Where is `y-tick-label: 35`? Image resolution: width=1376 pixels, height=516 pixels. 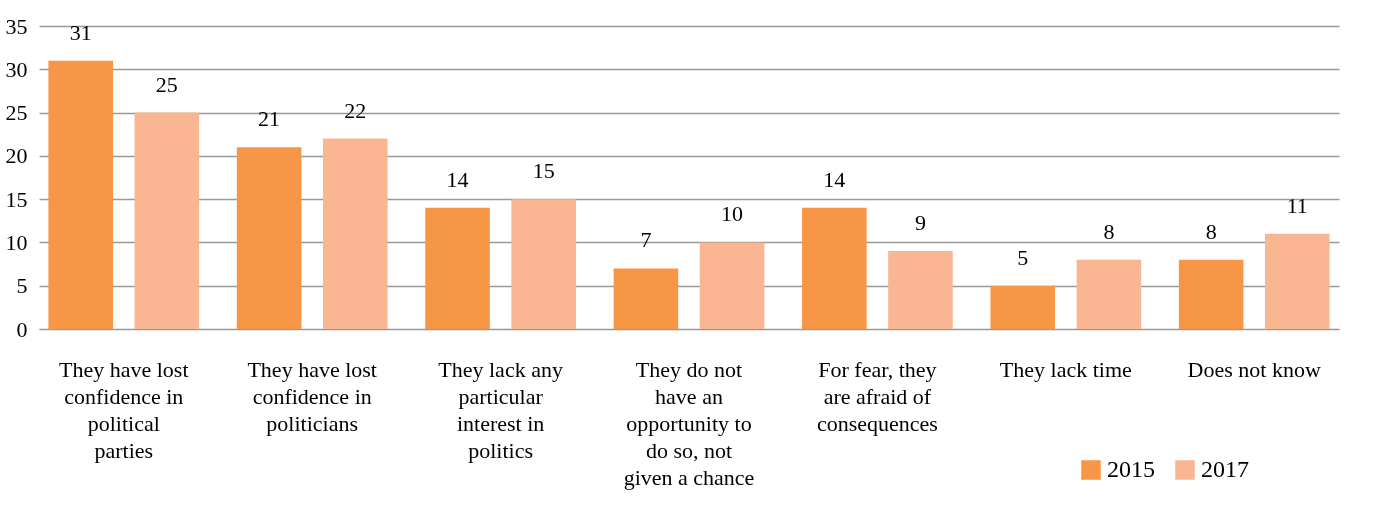
y-tick-label: 35 is located at coordinates (16, 26).